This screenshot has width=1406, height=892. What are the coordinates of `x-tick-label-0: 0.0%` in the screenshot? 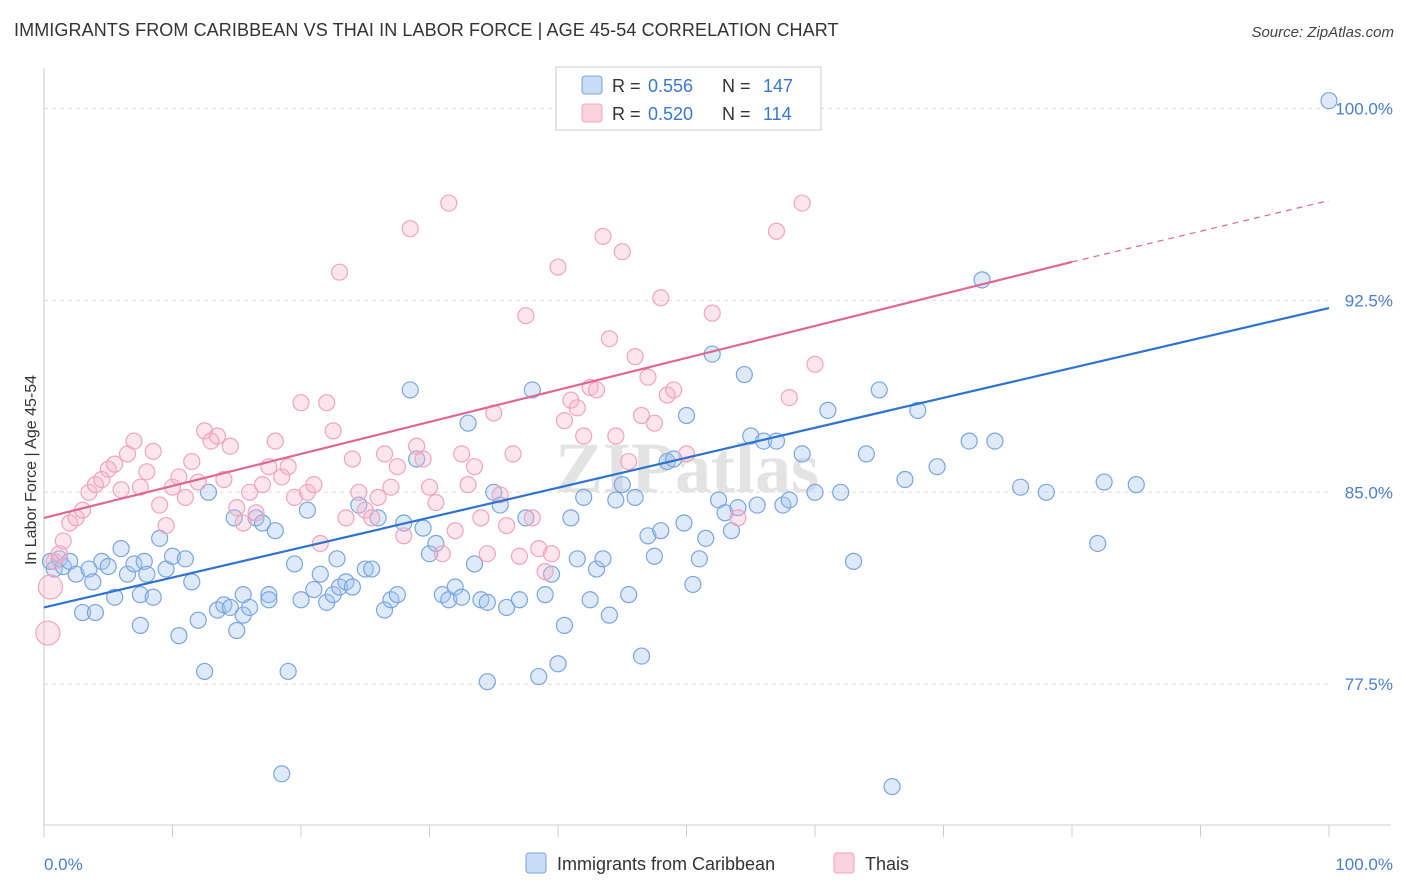 It's located at (63, 864).